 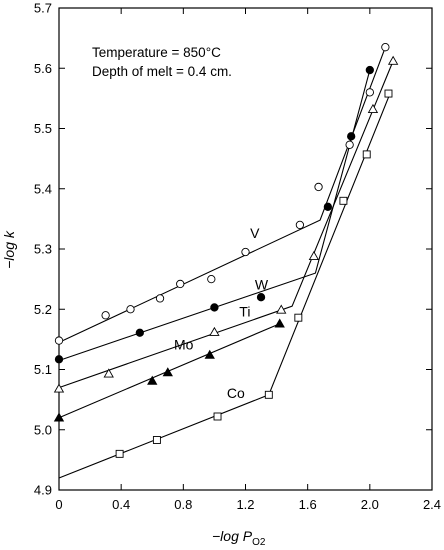 What do you see at coordinates (244, 311) in the screenshot?
I see `series-ti-label: Ti` at bounding box center [244, 311].